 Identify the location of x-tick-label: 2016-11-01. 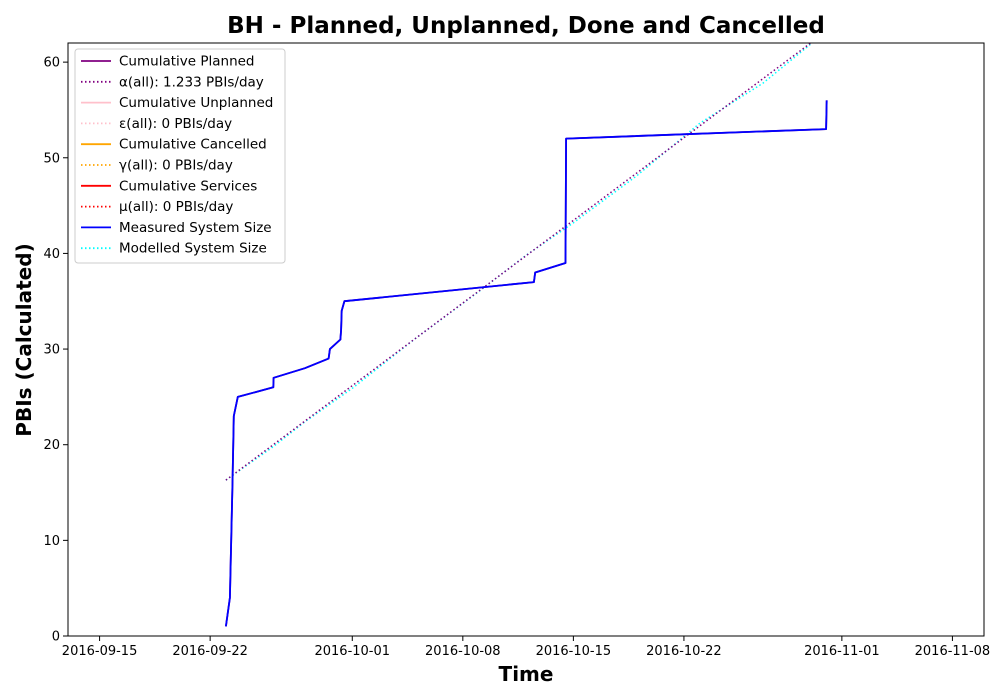
(842, 651).